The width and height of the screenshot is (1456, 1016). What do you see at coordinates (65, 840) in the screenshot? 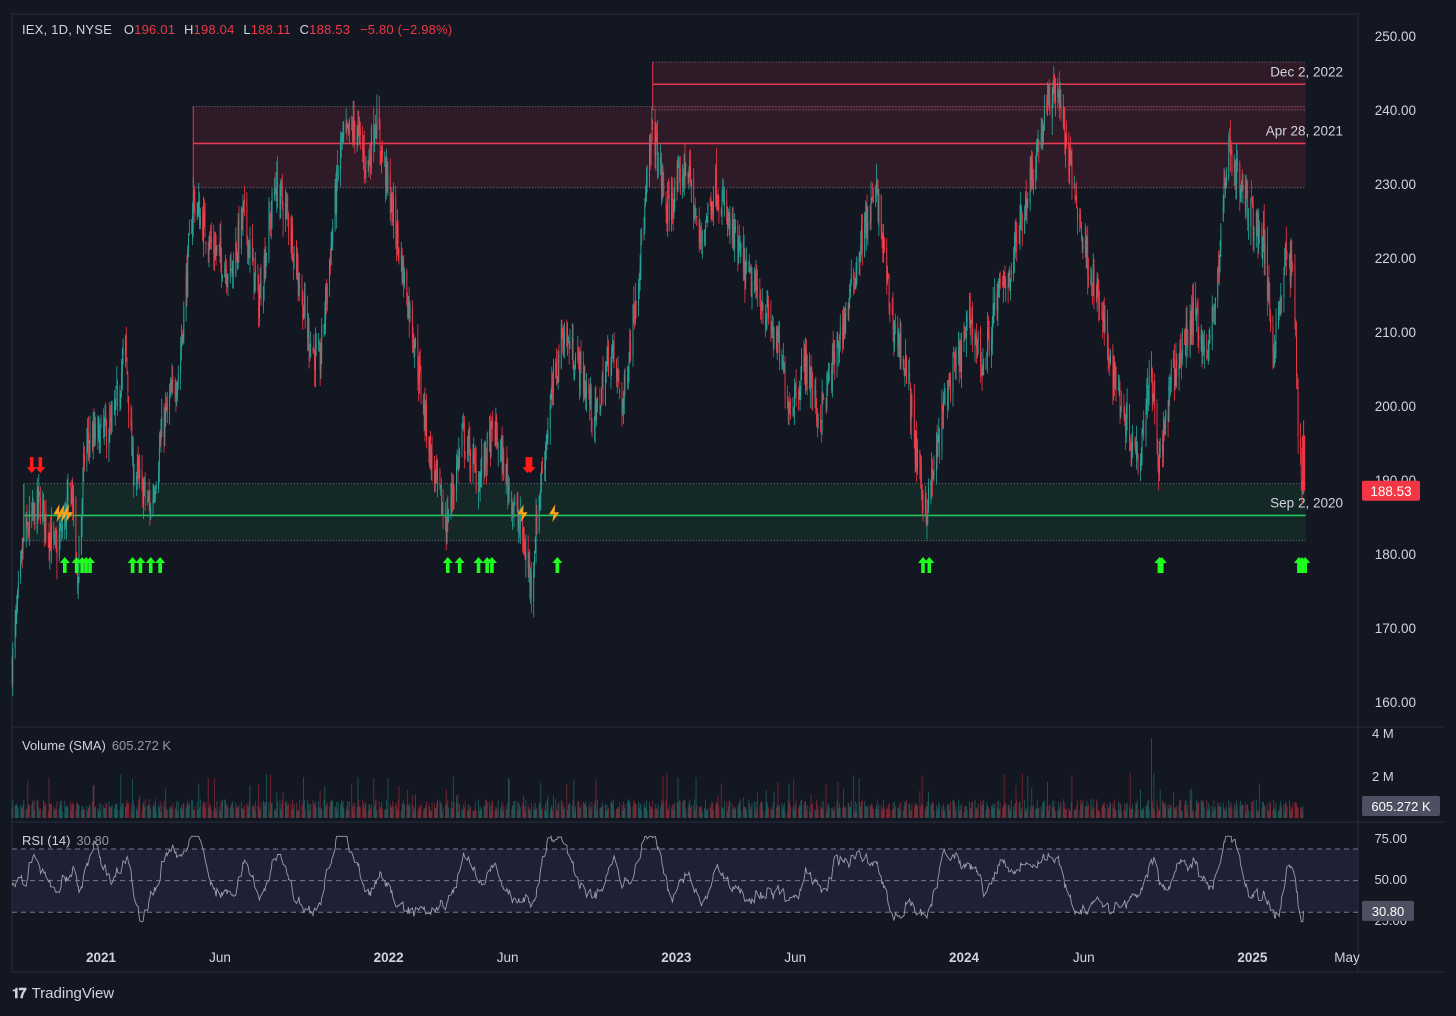
I see `rsi-pane-label: RSI (14) 30.80` at bounding box center [65, 840].